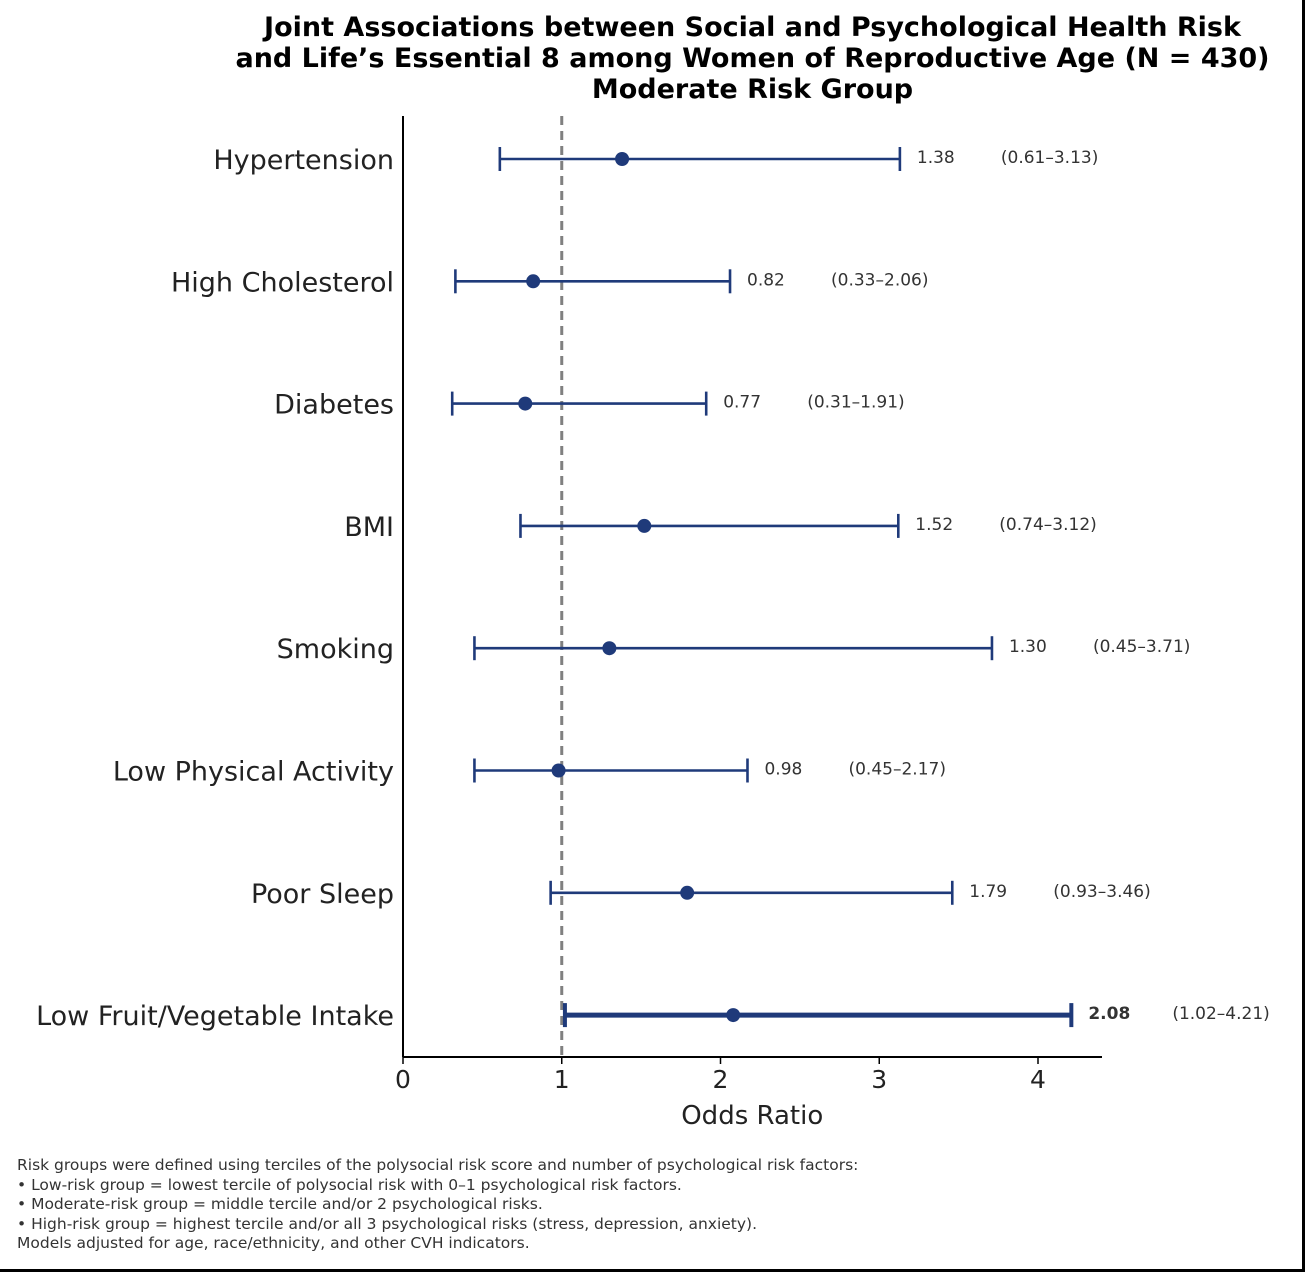 The image size is (1305, 1272). What do you see at coordinates (1220, 1014) in the screenshot?
I see `confidence-interval-label: (1.02–4.21)` at bounding box center [1220, 1014].